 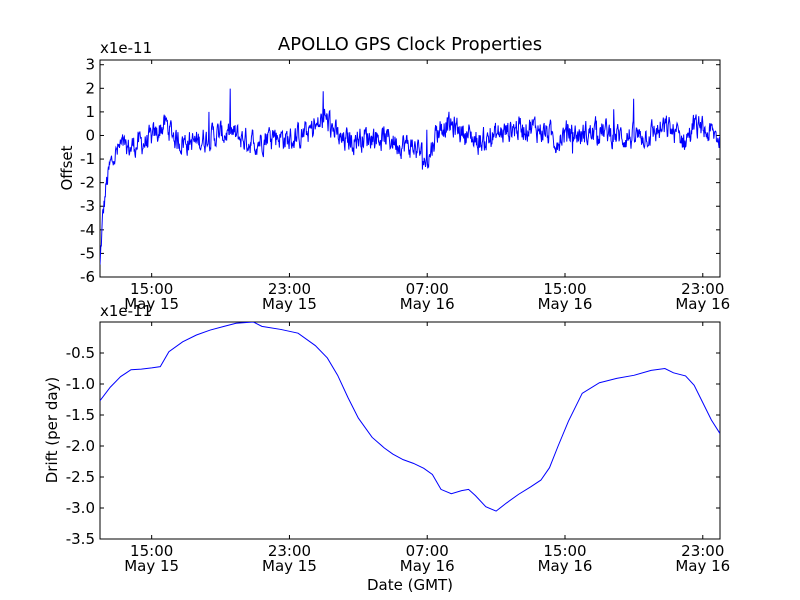 I want to click on offset-multiplier: x1e-11, so click(x=126, y=48).